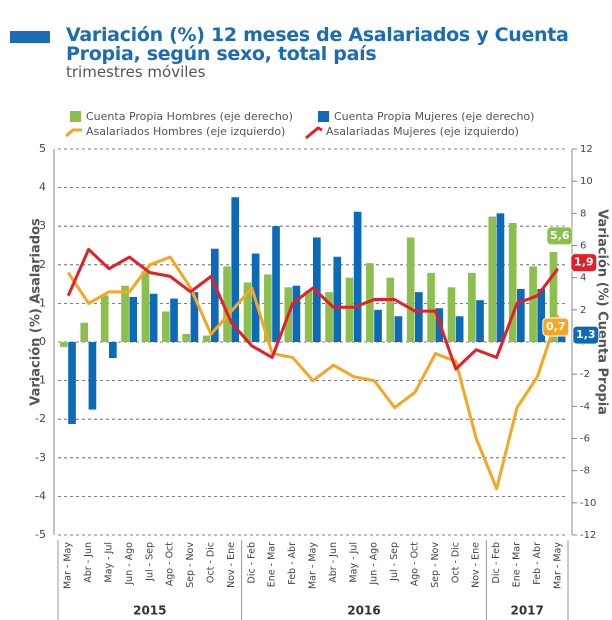  Describe the element at coordinates (42, 225) in the screenshot. I see `y-tick-label: 3` at that location.